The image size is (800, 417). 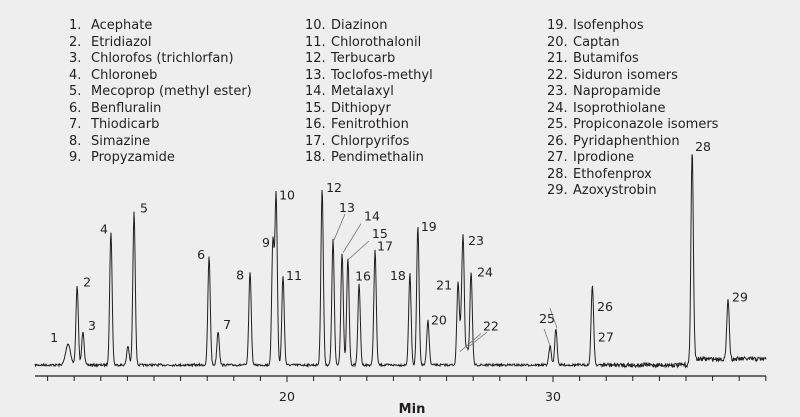 What do you see at coordinates (227, 324) in the screenshot?
I see `peak-label: 7` at bounding box center [227, 324].